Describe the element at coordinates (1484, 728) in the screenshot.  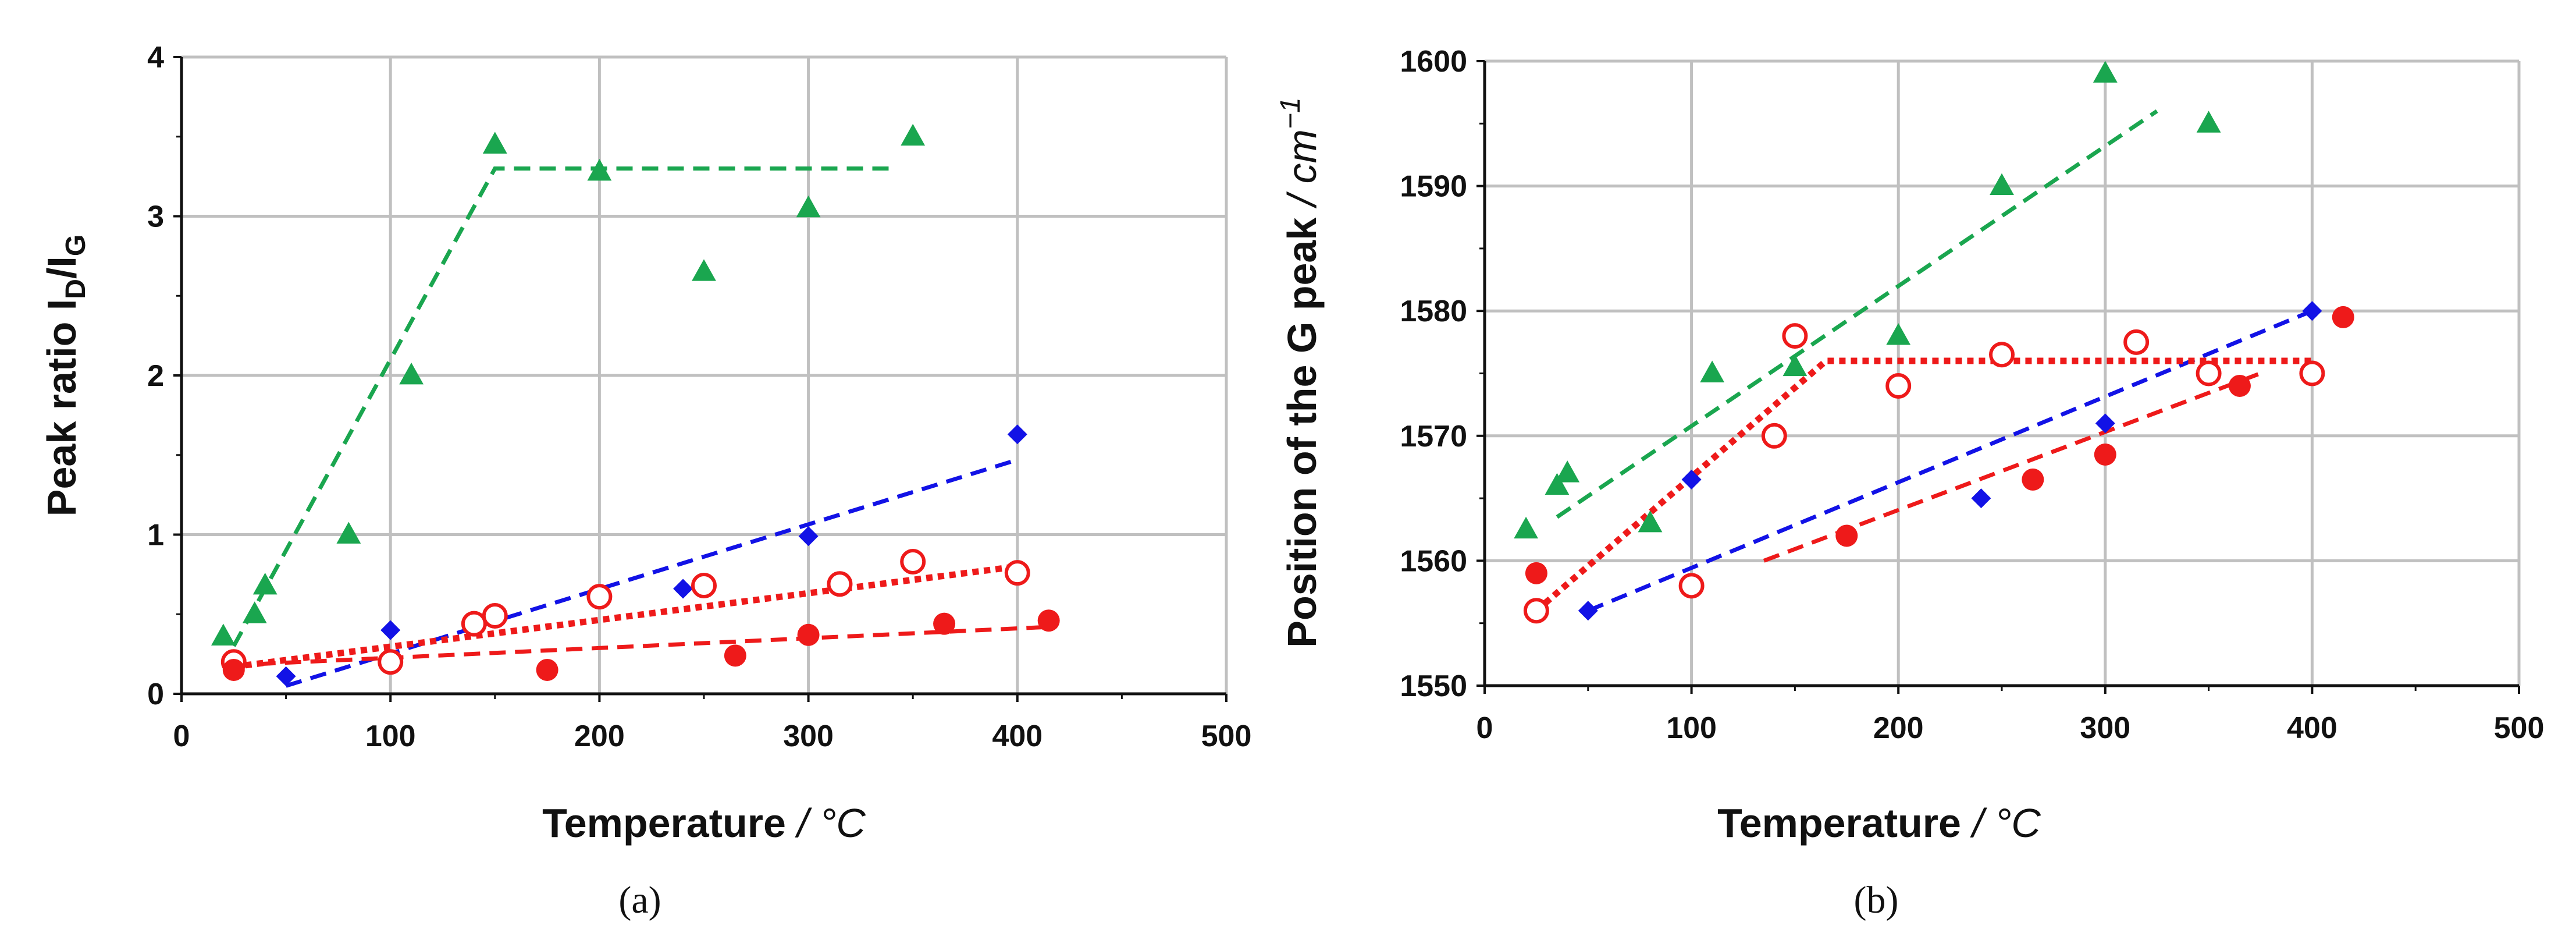
I see `panel-b-x-tick-label: 0` at that location.